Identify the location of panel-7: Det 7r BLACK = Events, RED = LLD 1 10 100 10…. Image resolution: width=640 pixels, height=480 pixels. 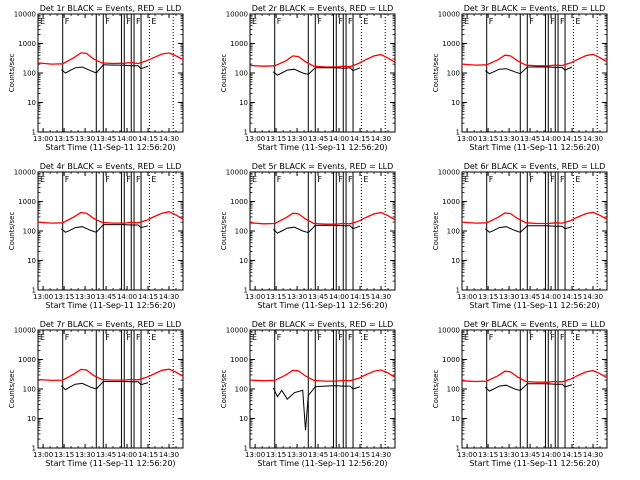
(96, 394).